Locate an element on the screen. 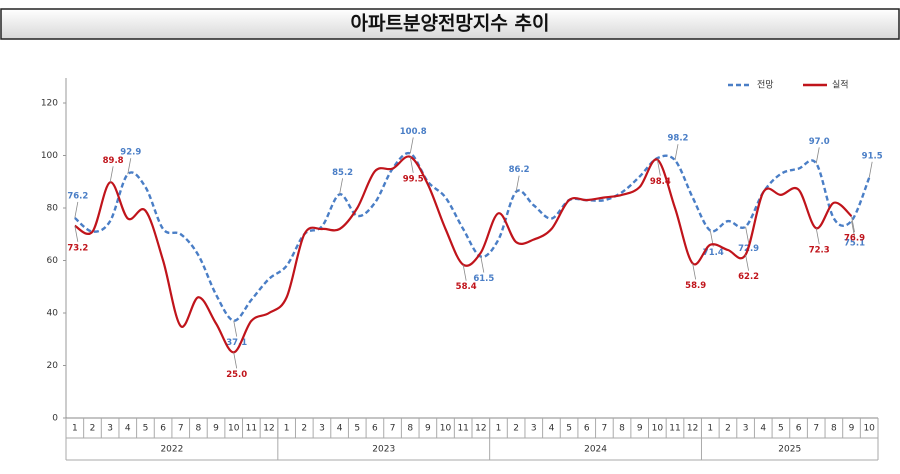  data-label: 72.3 is located at coordinates (819, 251).